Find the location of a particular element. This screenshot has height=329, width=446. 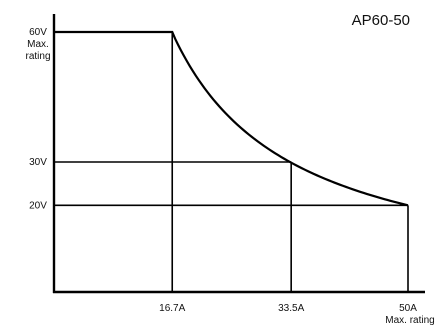

y-tick-label: rating is located at coordinates (37, 56).